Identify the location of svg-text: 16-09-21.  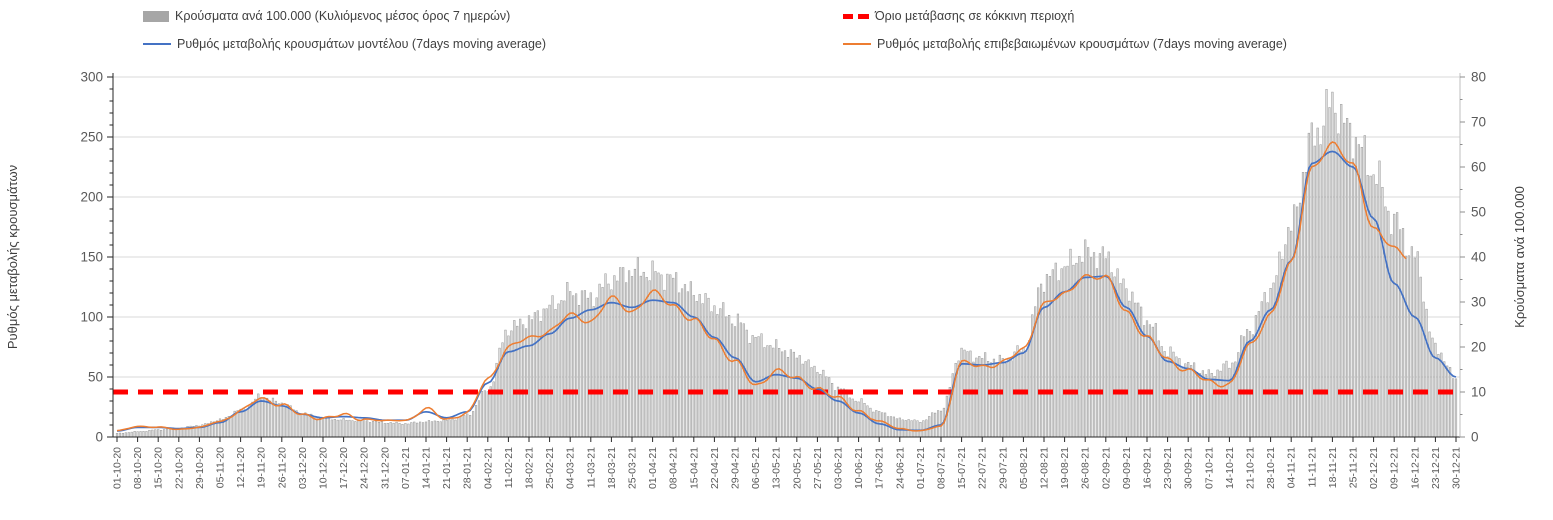
(1148, 468).